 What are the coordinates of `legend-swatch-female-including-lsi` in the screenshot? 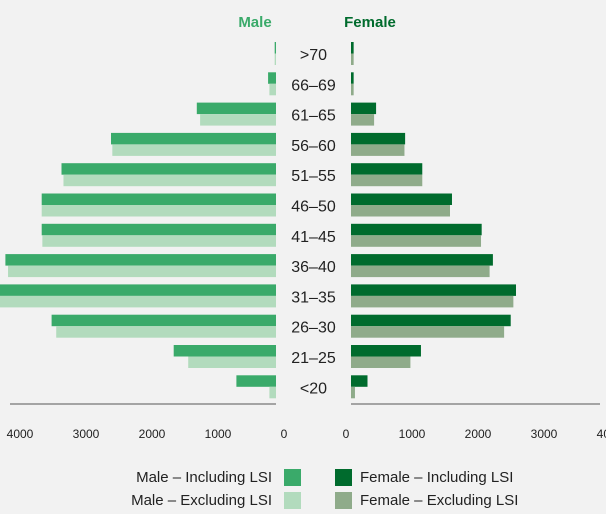 It's located at (343, 477).